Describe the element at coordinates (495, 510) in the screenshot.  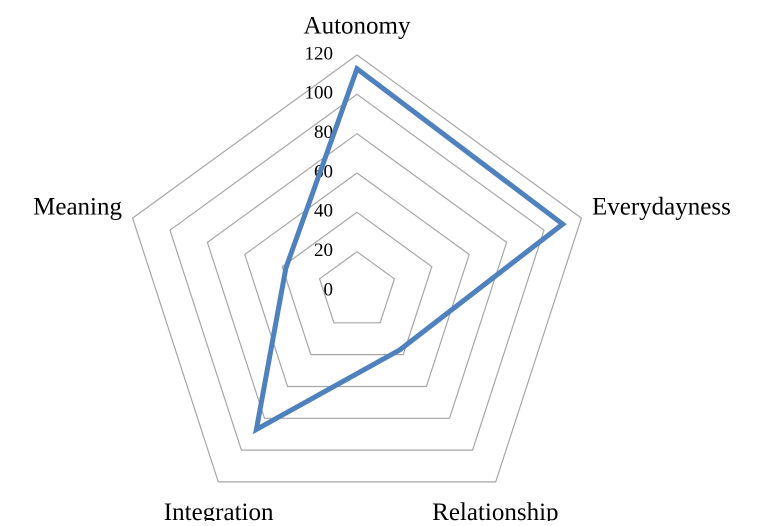
I see `category-label: Relationship` at that location.